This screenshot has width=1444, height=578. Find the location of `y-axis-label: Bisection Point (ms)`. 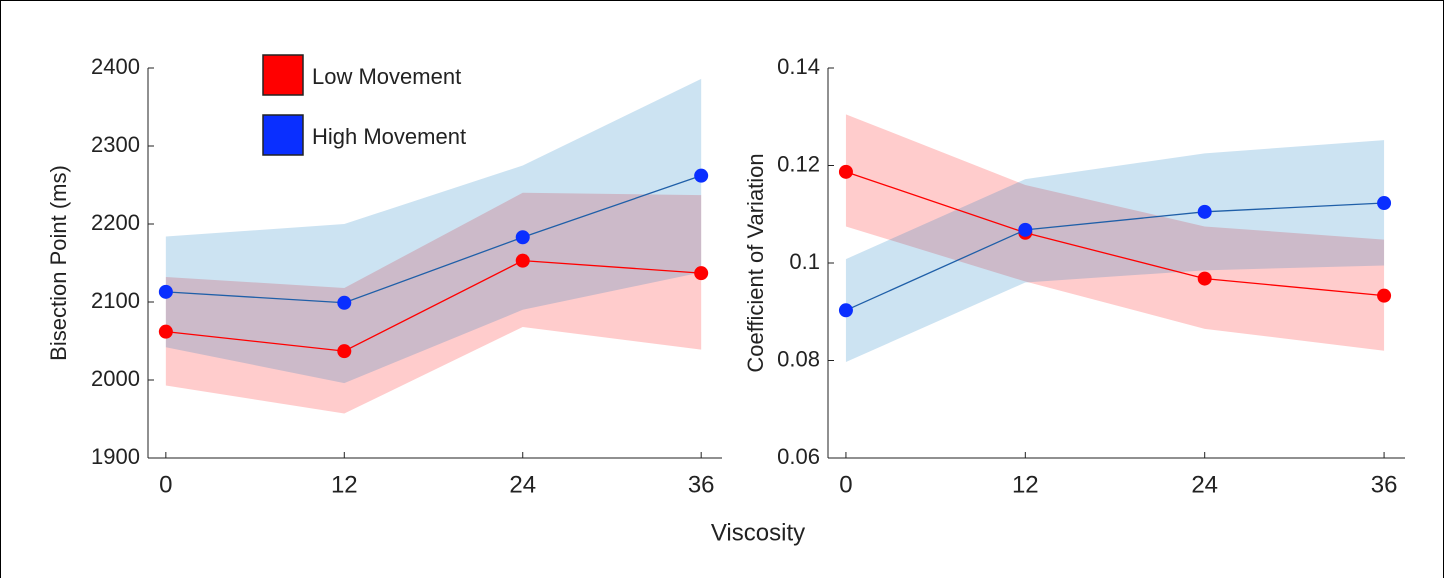

y-axis-label: Bisection Point (ms) is located at coordinates (58, 263).